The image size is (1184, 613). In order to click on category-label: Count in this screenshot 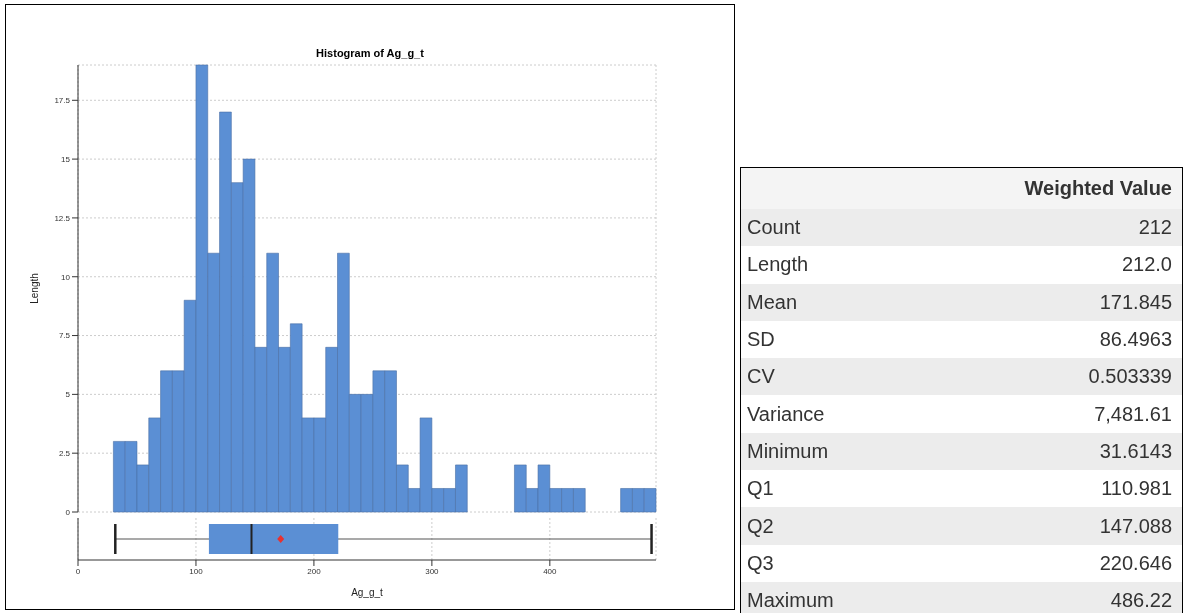, I will do `click(774, 228)`.